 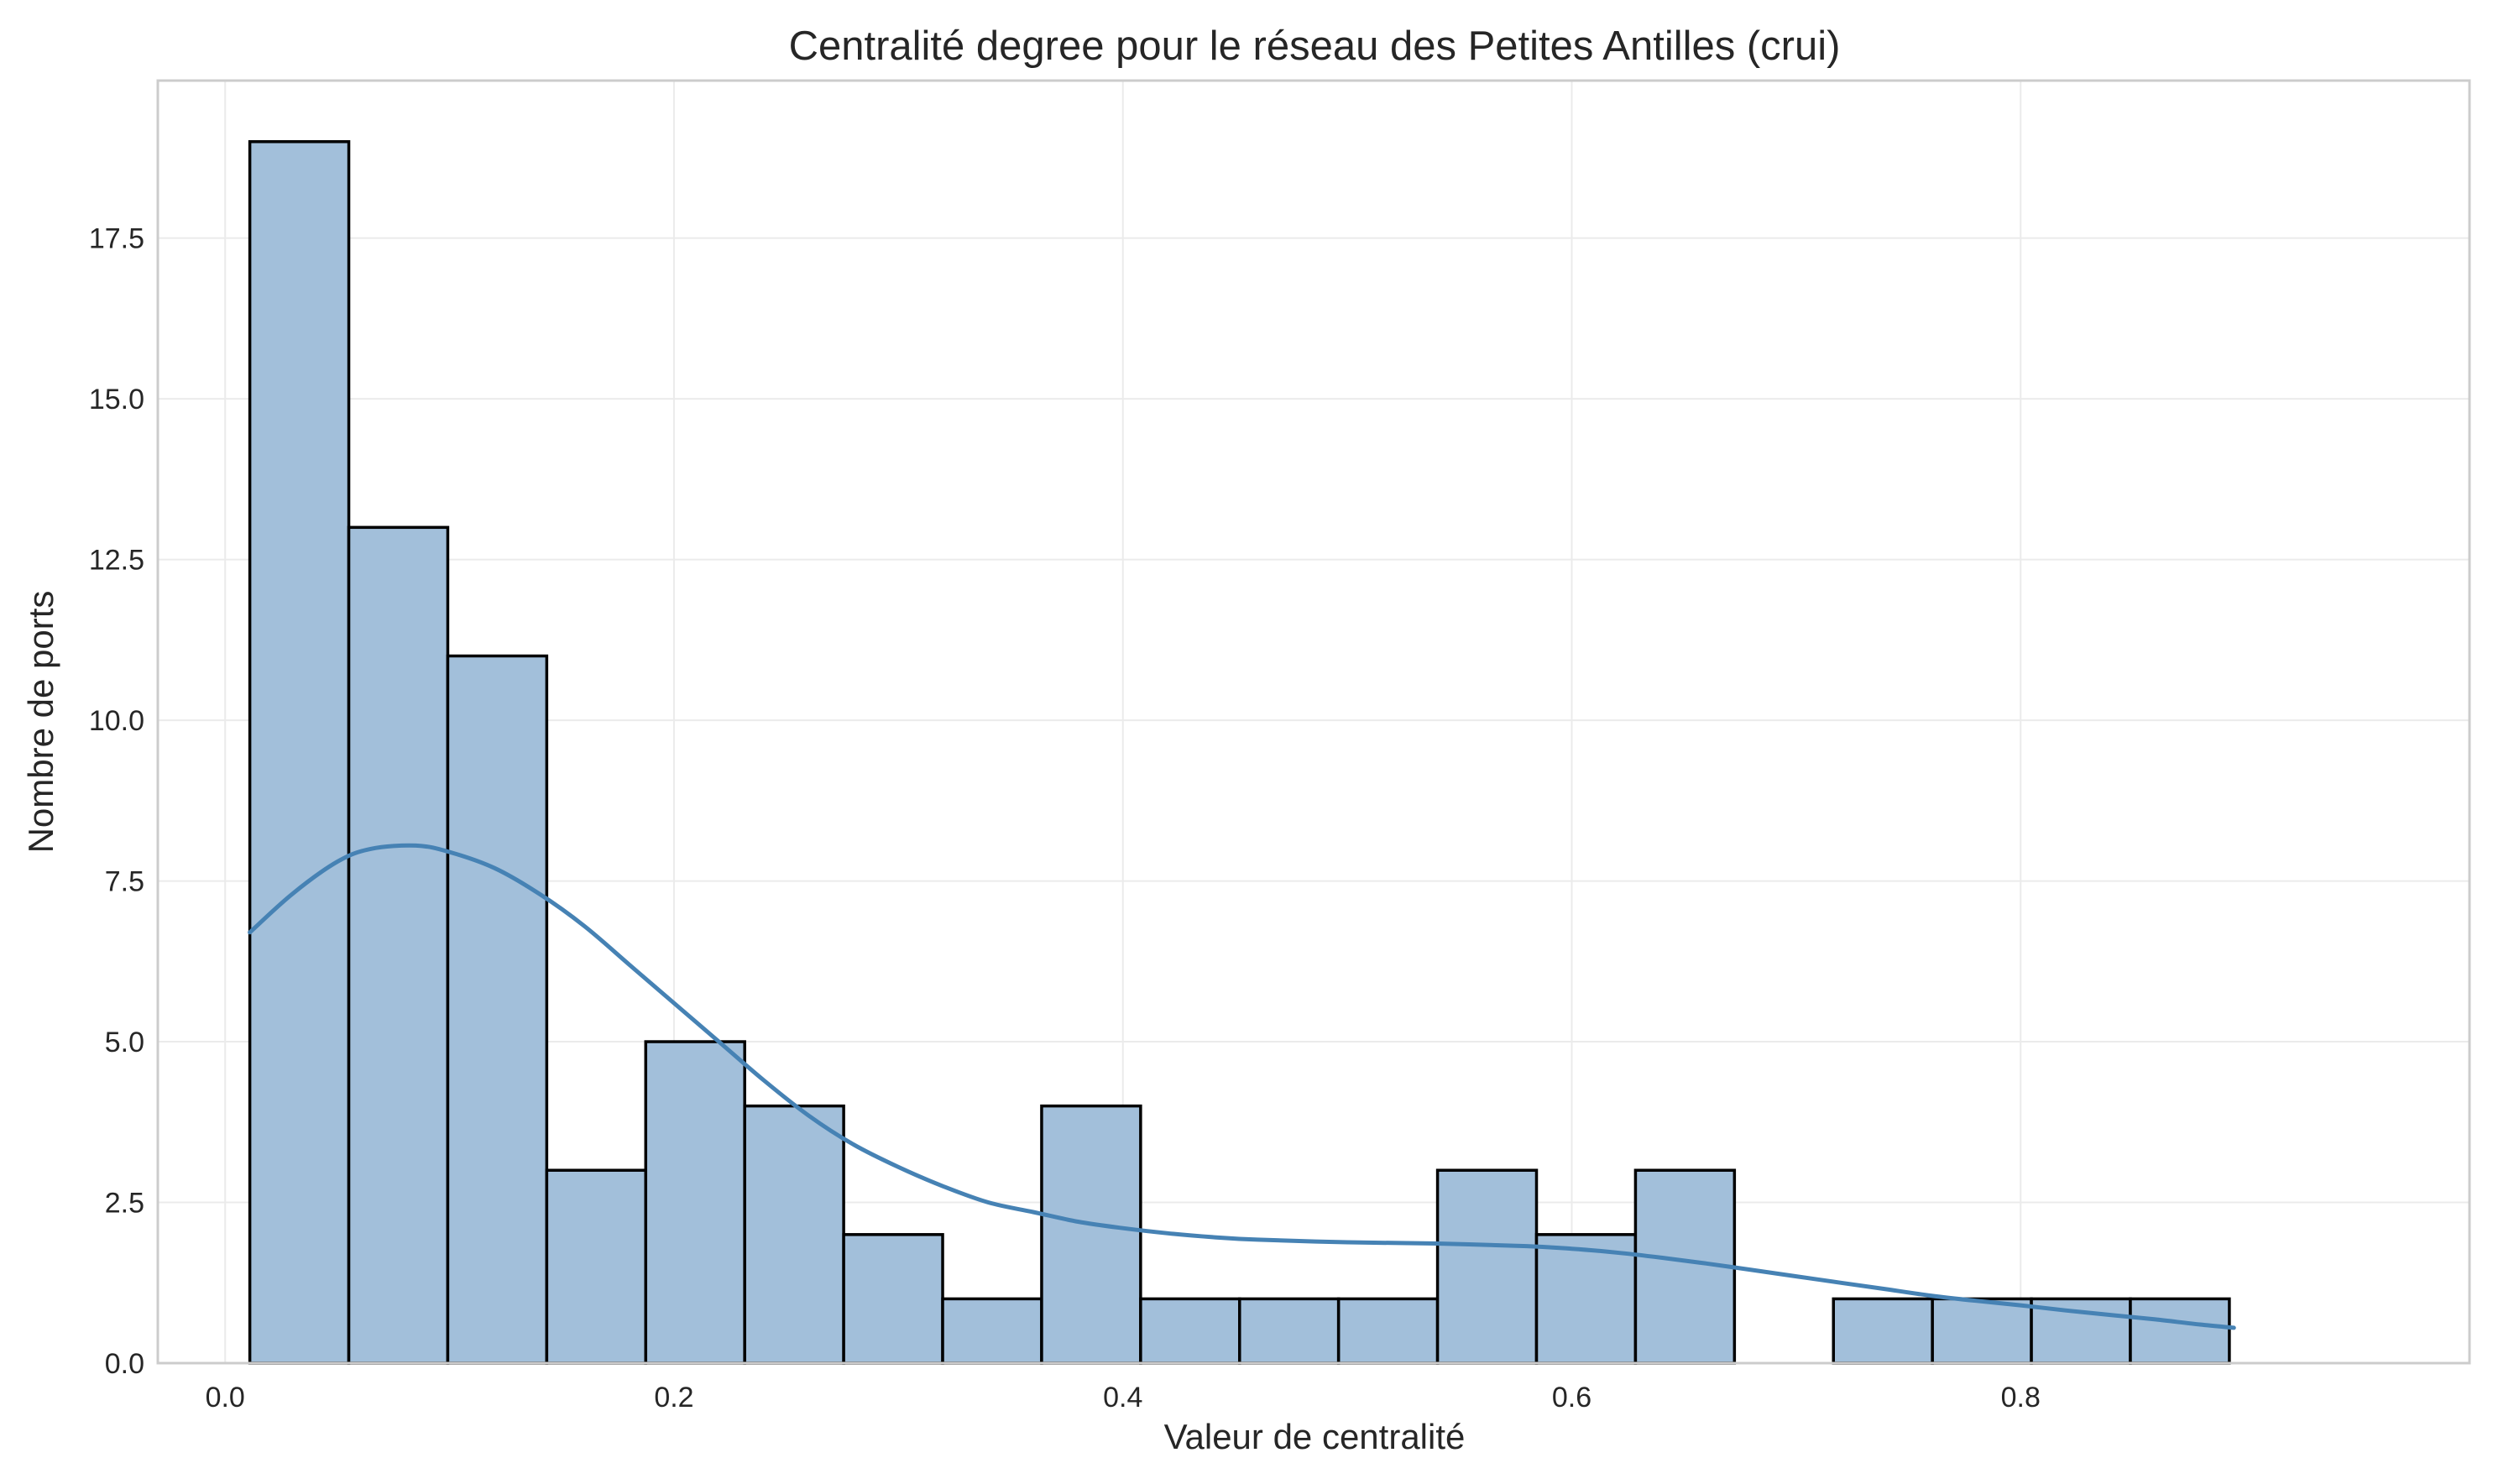 What do you see at coordinates (1571, 1397) in the screenshot?
I see `x-tick-label: 0.6` at bounding box center [1571, 1397].